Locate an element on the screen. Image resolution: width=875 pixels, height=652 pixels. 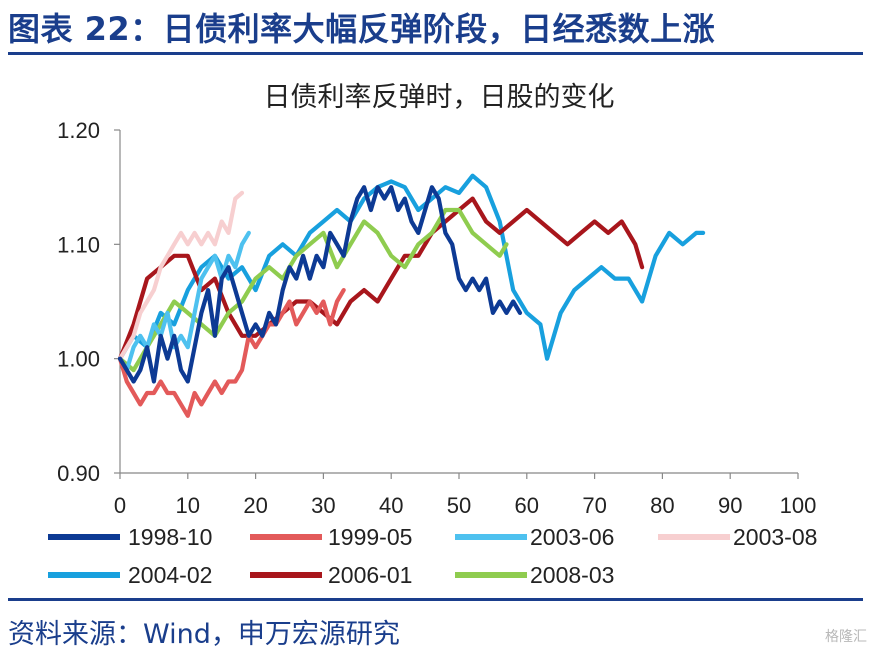
legend-label: 1999-05 is located at coordinates (370, 537).